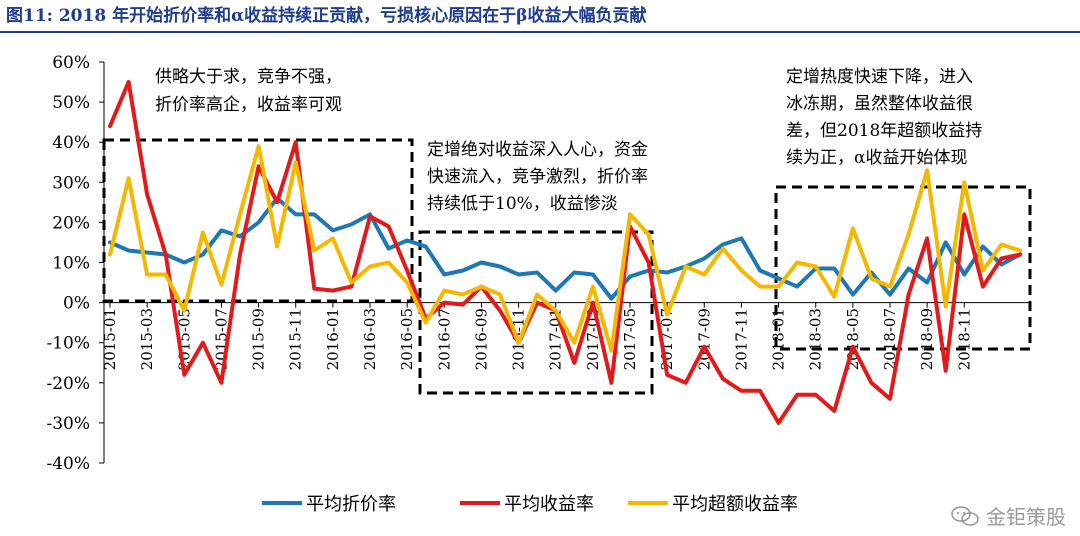  What do you see at coordinates (927, 339) in the screenshot?
I see `x-tick-label: 2018-09` at bounding box center [927, 339].